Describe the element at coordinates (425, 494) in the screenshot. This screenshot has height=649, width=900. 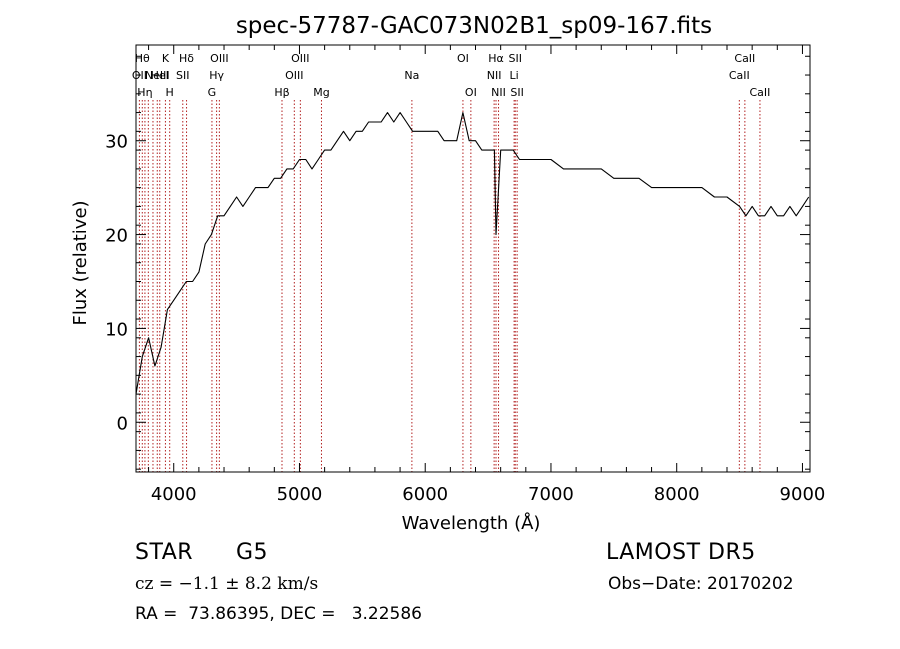
I see `x-tick-label-2: 6000` at that location.